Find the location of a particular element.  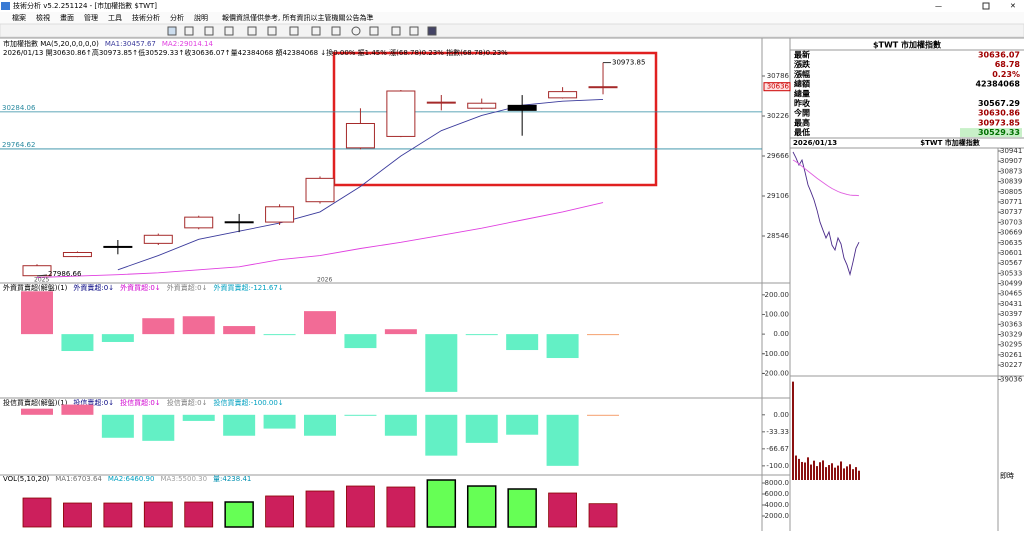

quote-value: 42384068 is located at coordinates (997, 84).